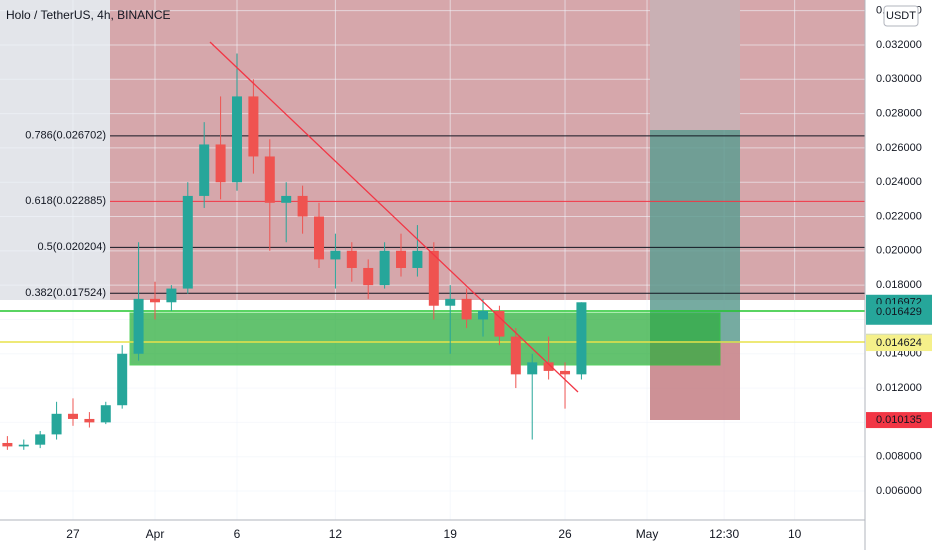 This screenshot has width=932, height=550. I want to click on x-tick-label: 26, so click(565, 534).